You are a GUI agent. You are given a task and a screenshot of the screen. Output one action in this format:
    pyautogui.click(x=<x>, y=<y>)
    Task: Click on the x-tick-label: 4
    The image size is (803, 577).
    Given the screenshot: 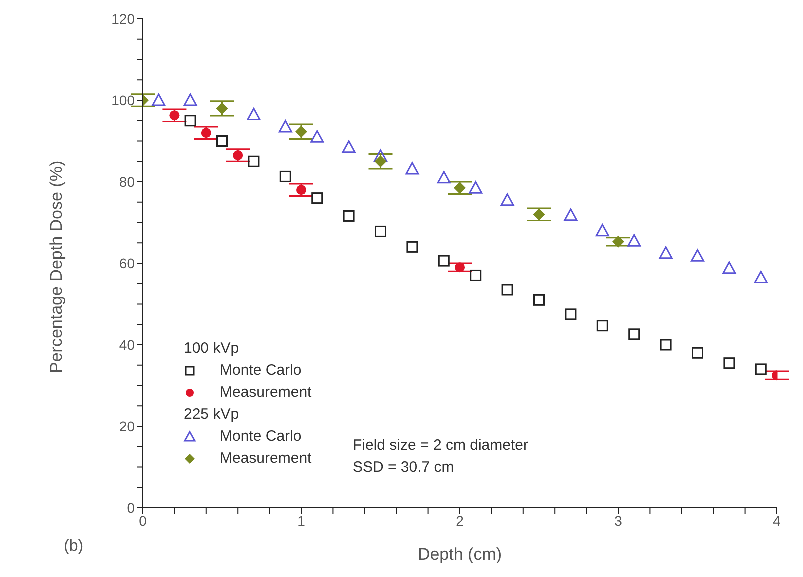 What is the action you would take?
    pyautogui.click(x=777, y=520)
    